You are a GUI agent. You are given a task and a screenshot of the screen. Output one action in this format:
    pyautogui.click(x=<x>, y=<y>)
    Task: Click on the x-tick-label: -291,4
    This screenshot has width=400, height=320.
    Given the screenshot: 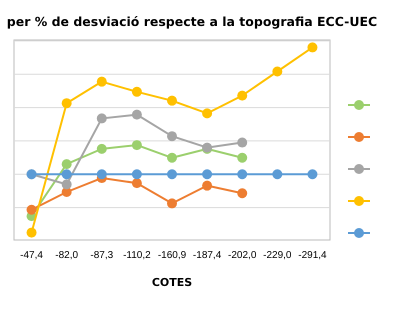 What is the action you would take?
    pyautogui.click(x=313, y=255)
    